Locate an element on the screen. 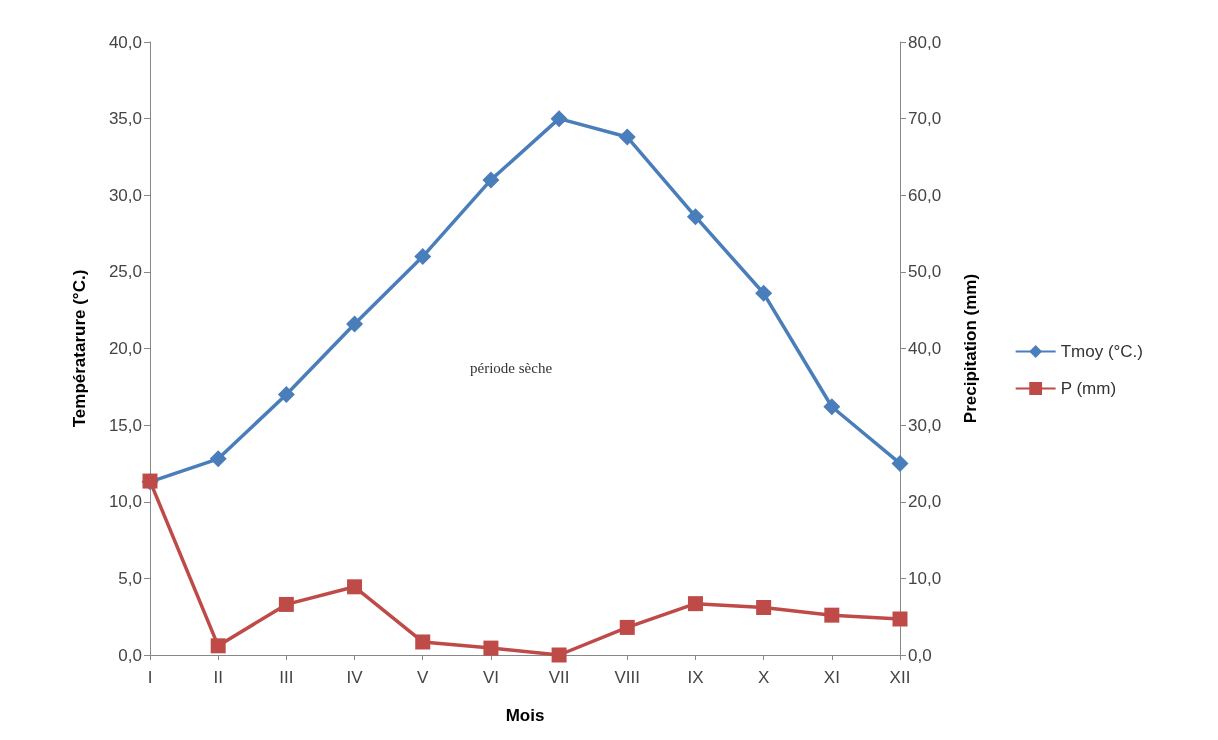 The width and height of the screenshot is (1218, 740). y-tick-label: 10,0 is located at coordinates (125, 502).